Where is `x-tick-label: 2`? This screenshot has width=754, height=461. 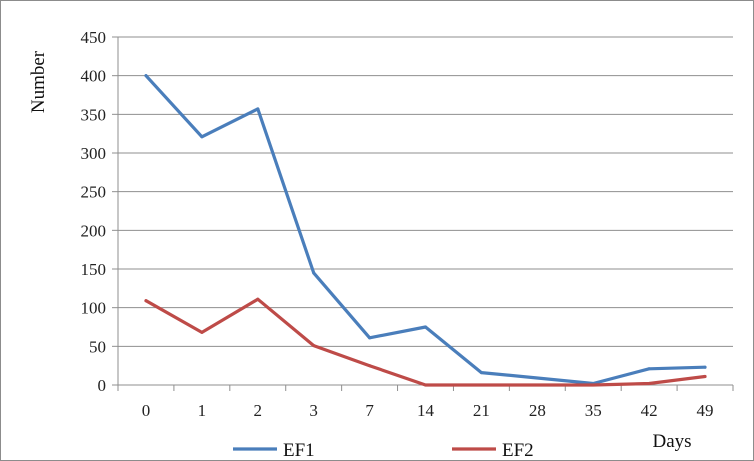
x-tick-label: 2 is located at coordinates (258, 410).